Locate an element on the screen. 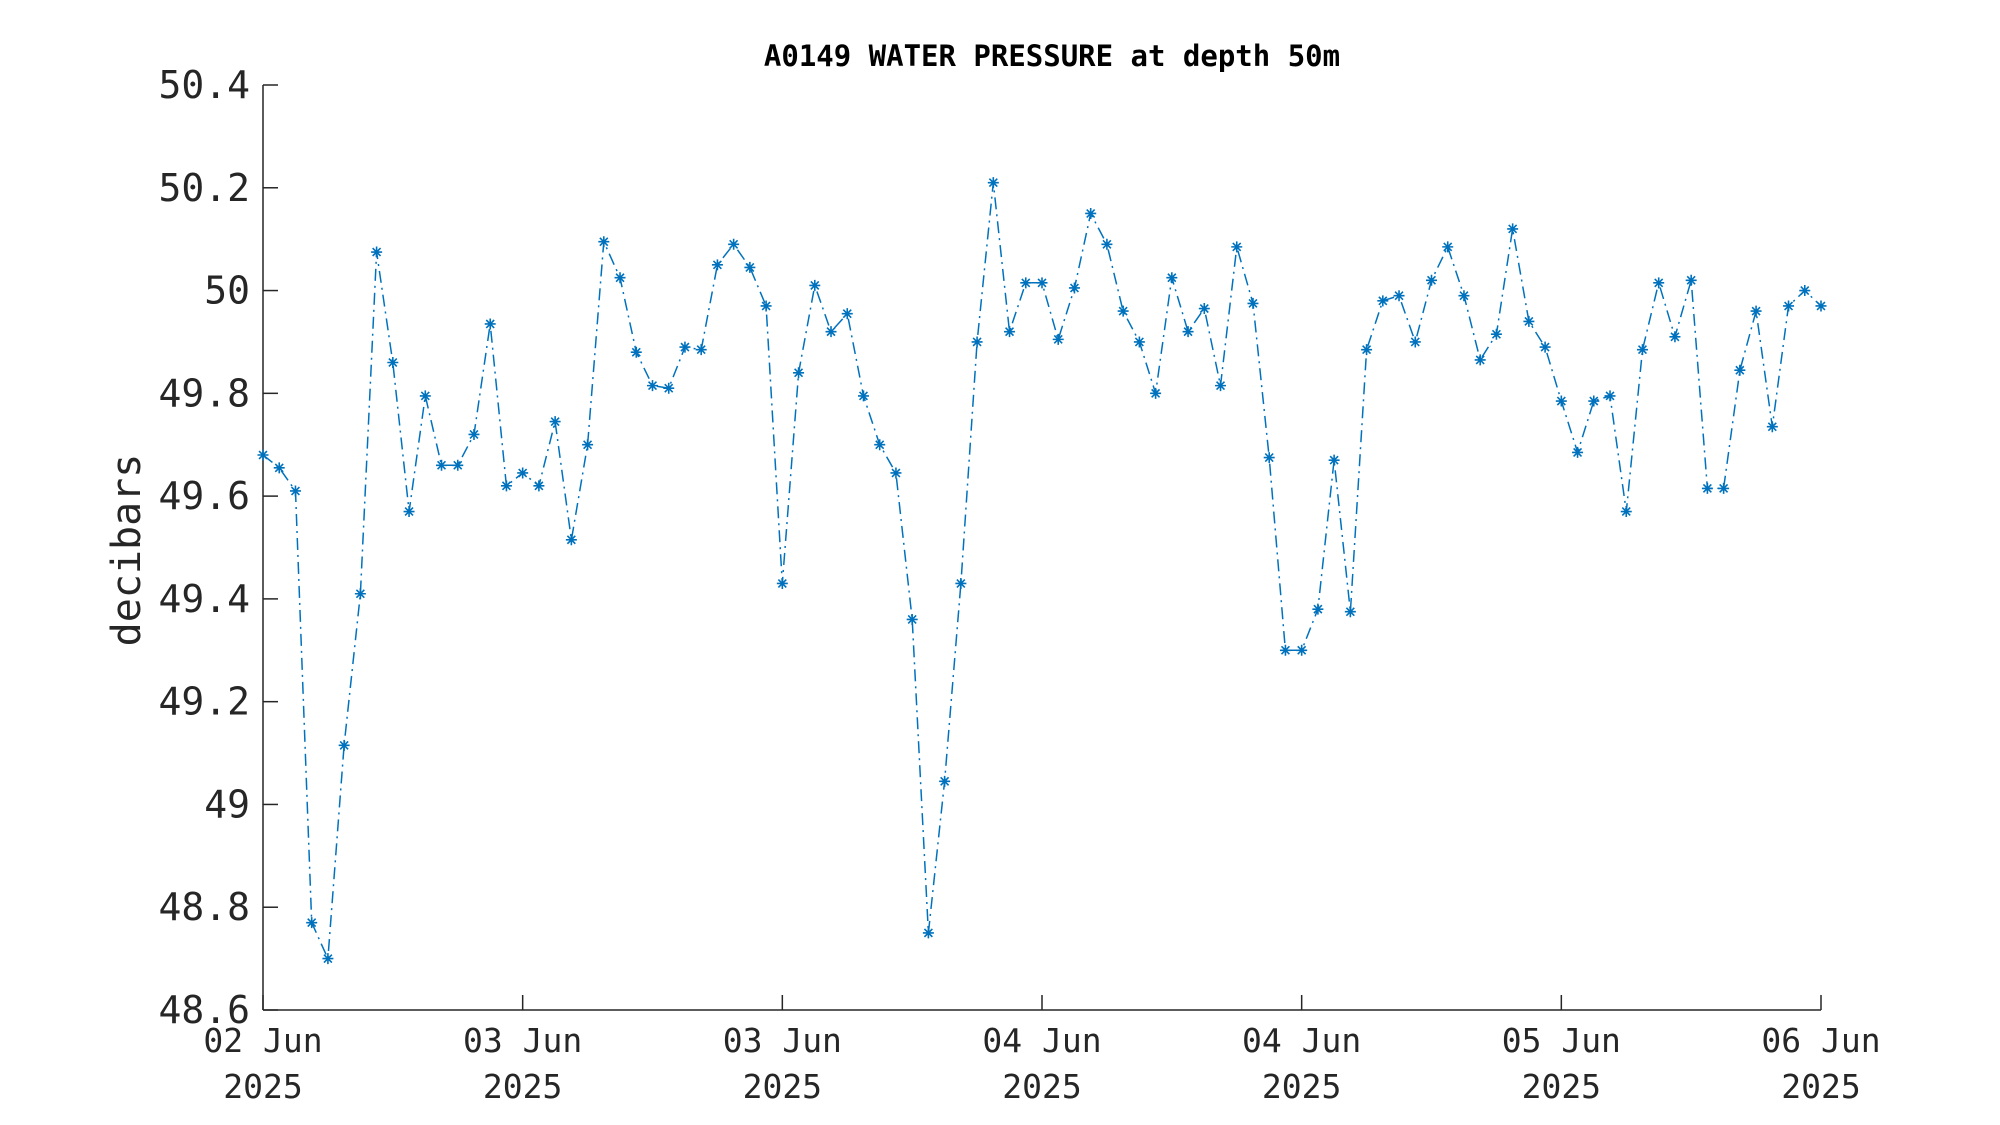 This screenshot has width=2000, height=1125. y-tick-label: 49.8 is located at coordinates (204, 393).